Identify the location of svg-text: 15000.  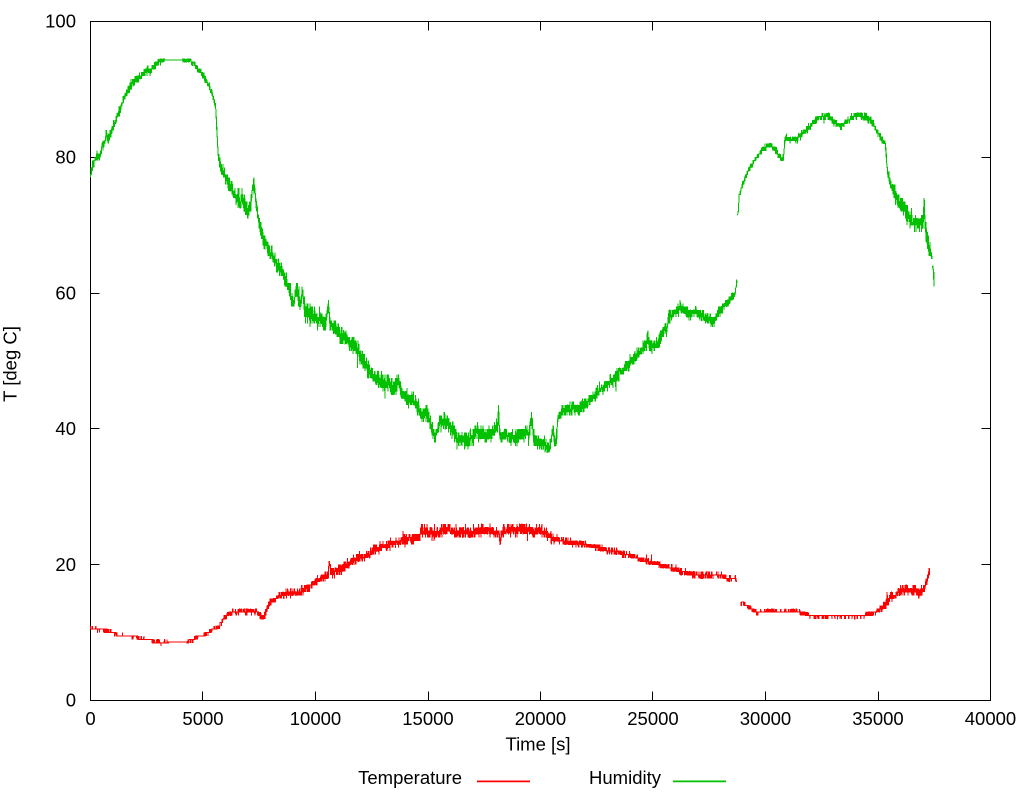
(427, 718).